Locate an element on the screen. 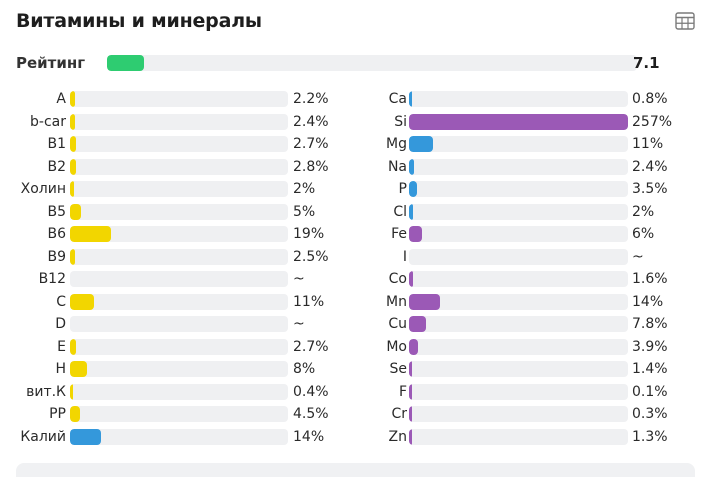 The width and height of the screenshot is (708, 477). nutrient-label: H is located at coordinates (60, 369).